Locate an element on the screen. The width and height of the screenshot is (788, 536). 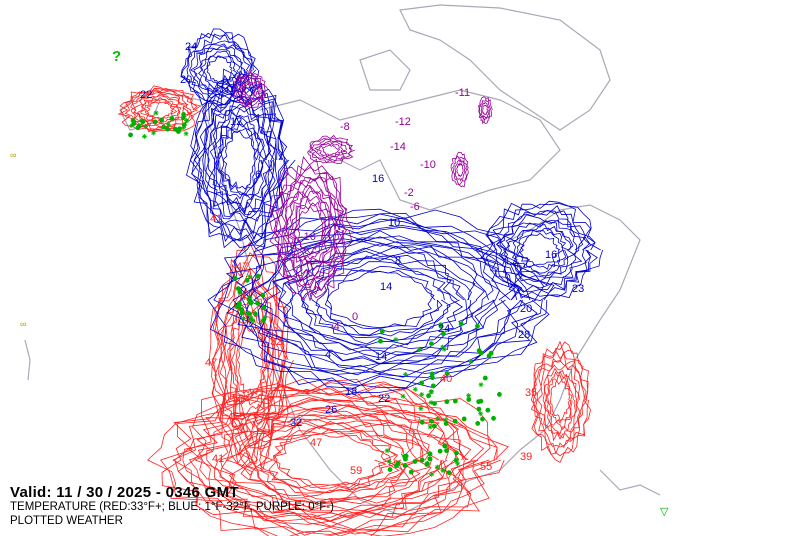
contour-label: -14 is located at coordinates (398, 147).